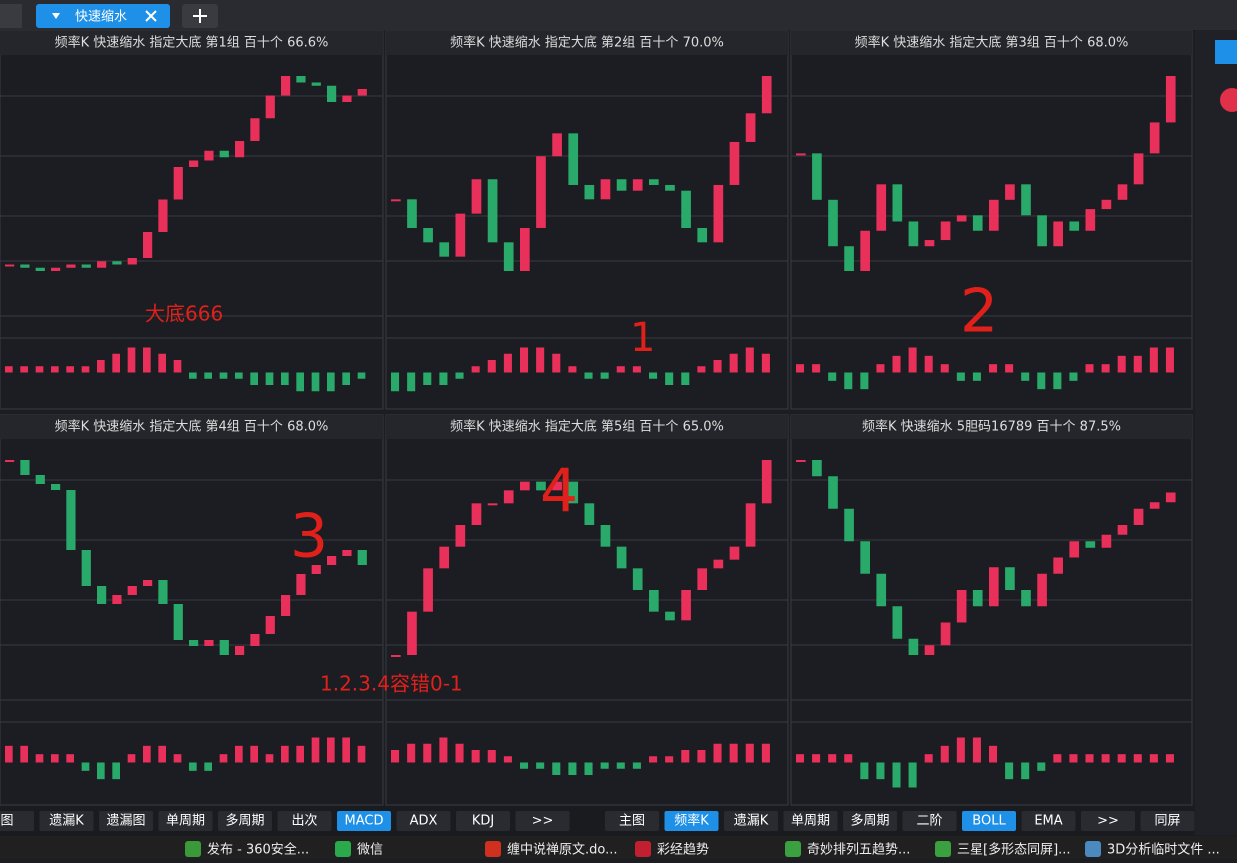 The height and width of the screenshot is (863, 1237). I want to click on toolbar-label: 单周期, so click(185, 821).